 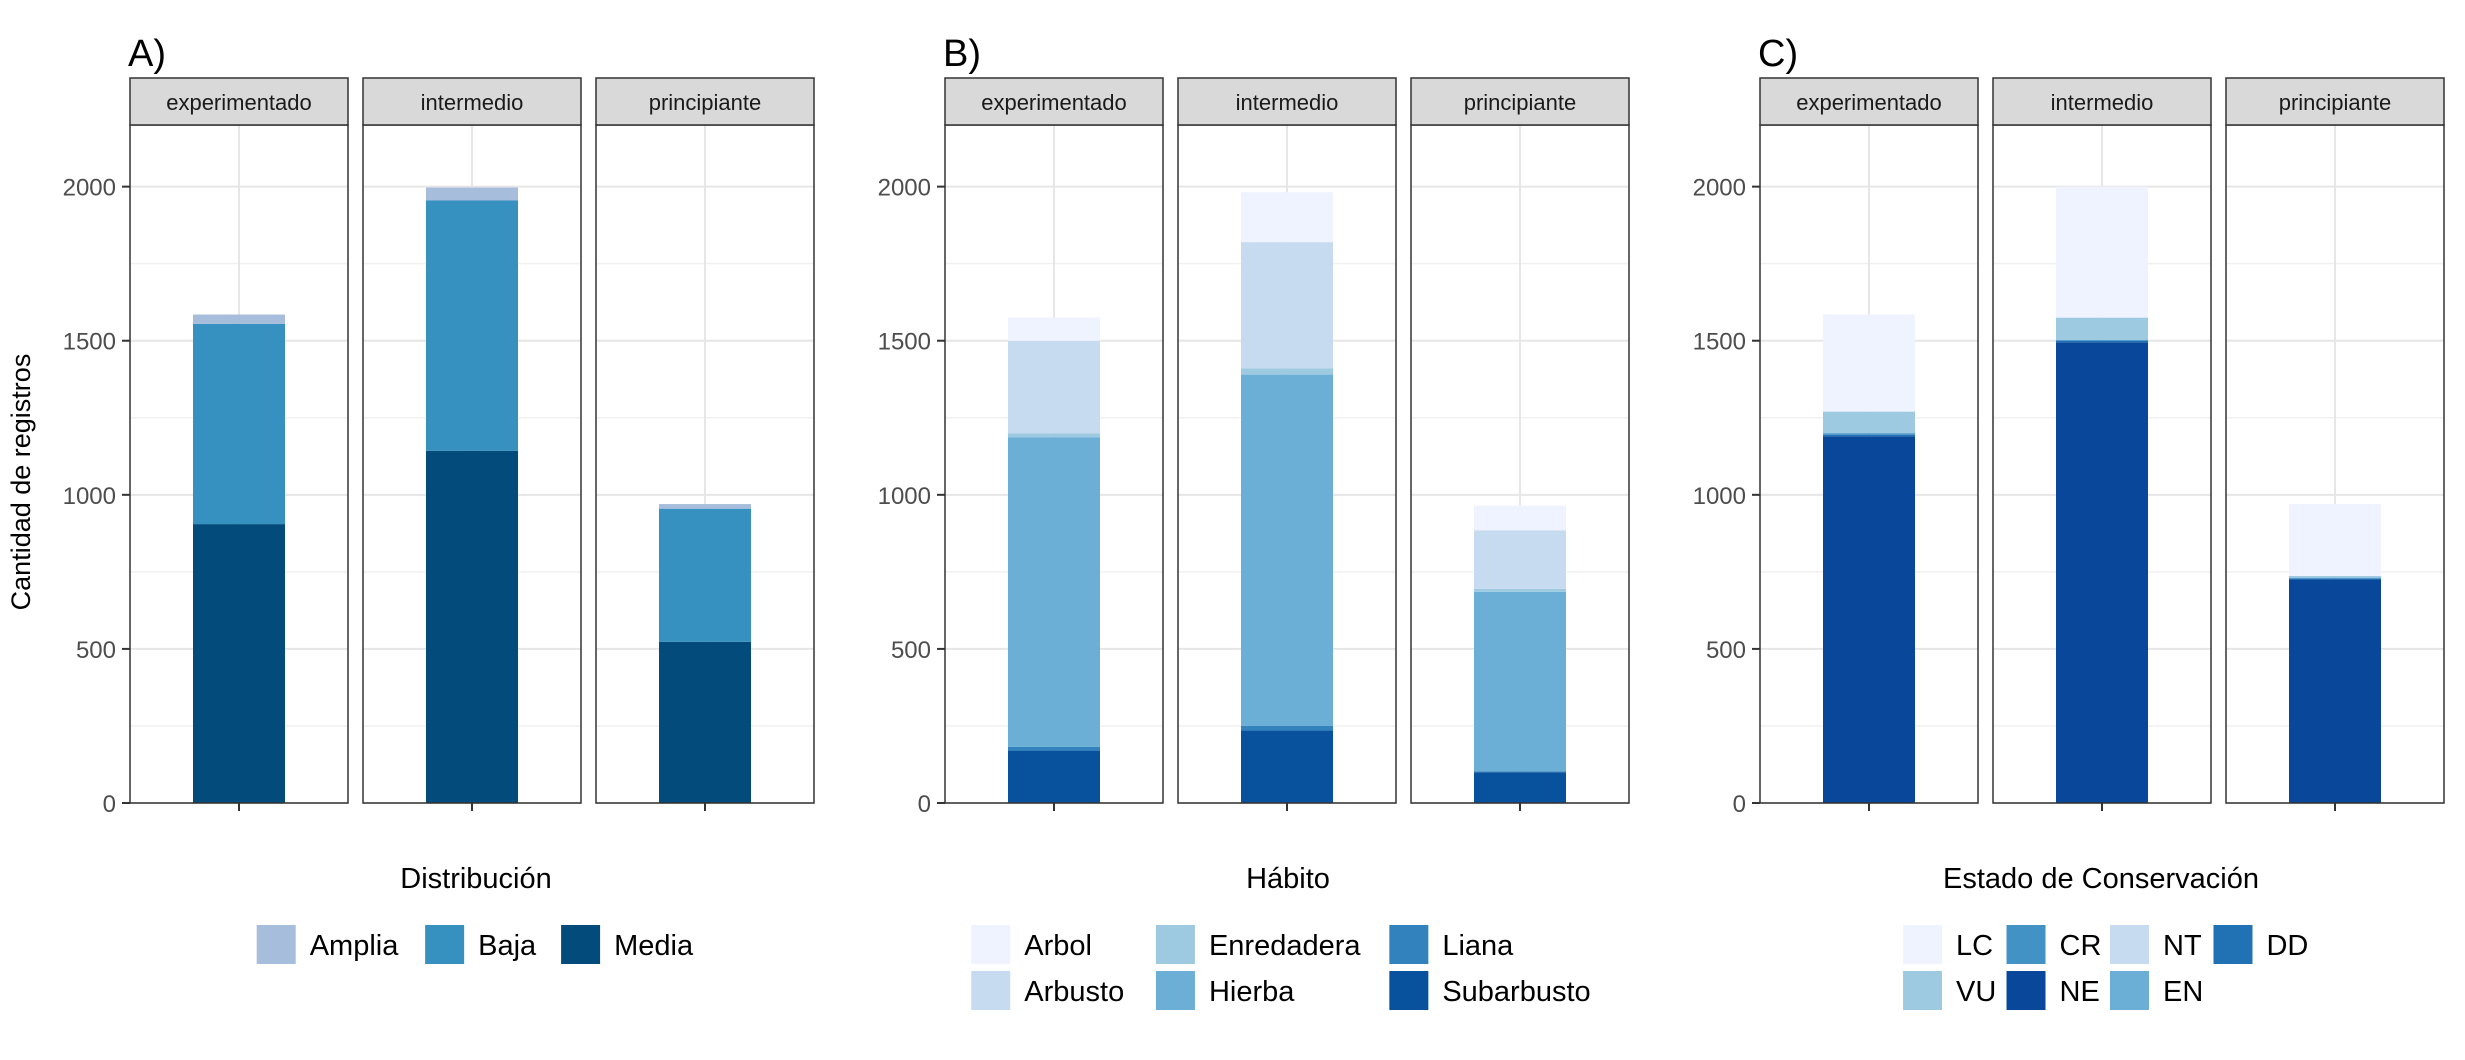 What do you see at coordinates (475, 913) in the screenshot?
I see `legend: Distribución Amplia Baja Media` at bounding box center [475, 913].